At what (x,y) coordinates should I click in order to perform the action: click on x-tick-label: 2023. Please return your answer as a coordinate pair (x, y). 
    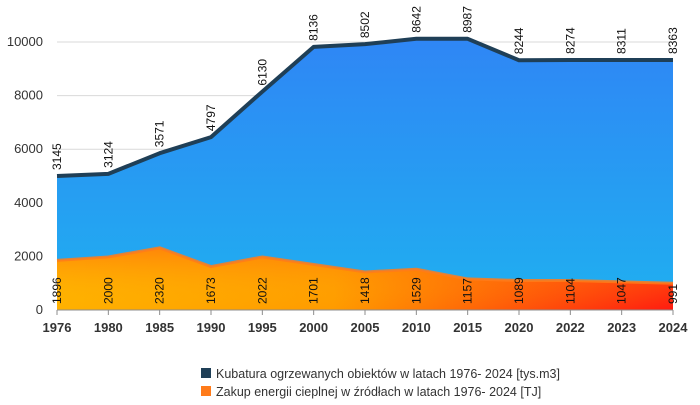
    Looking at the image, I should click on (621, 327).